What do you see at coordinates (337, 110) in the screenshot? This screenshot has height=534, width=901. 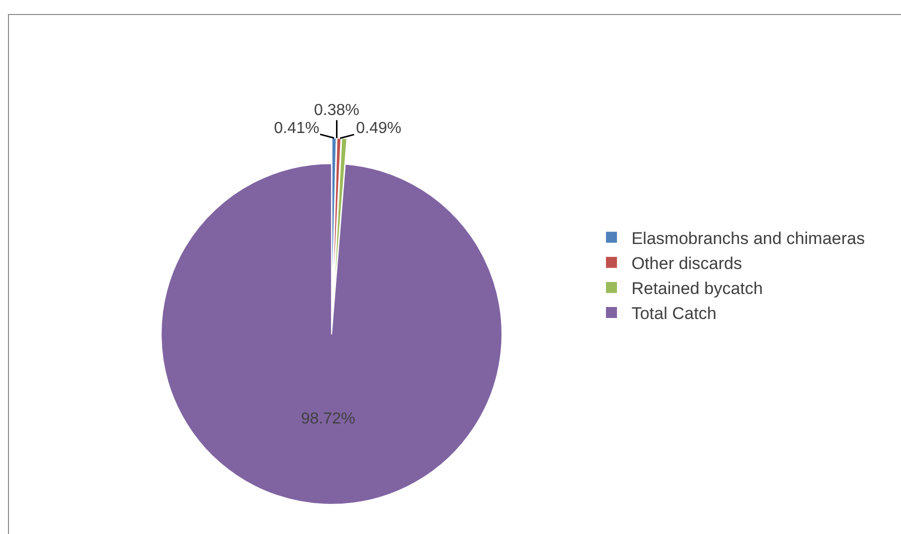 I see `data-label: 0.38%` at bounding box center [337, 110].